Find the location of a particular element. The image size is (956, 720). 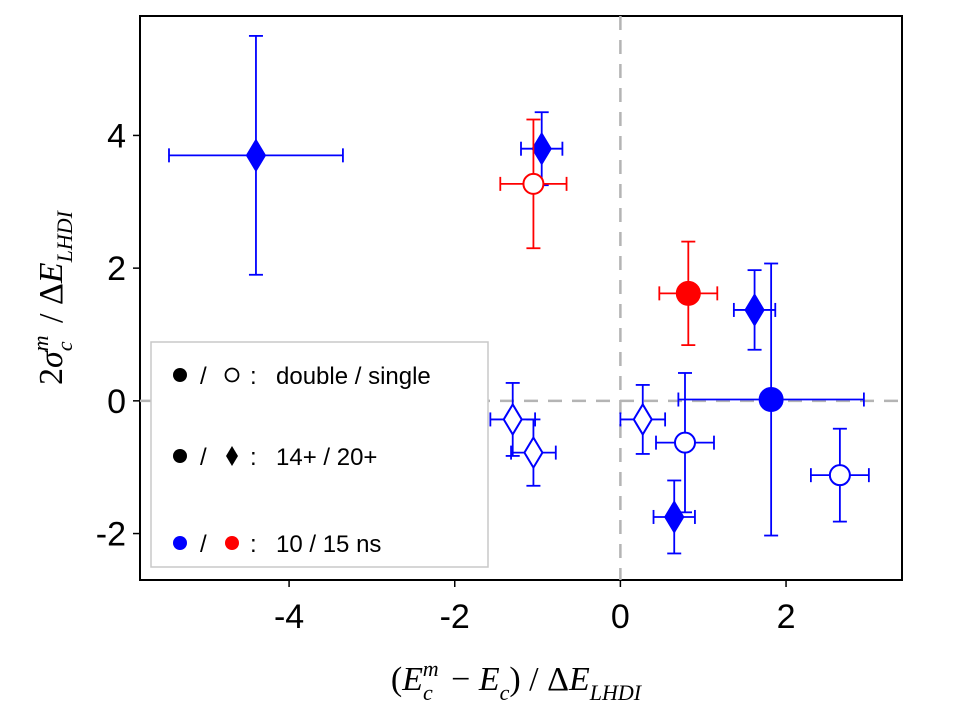

data-point-blue-filled-circle is located at coordinates (771, 399).